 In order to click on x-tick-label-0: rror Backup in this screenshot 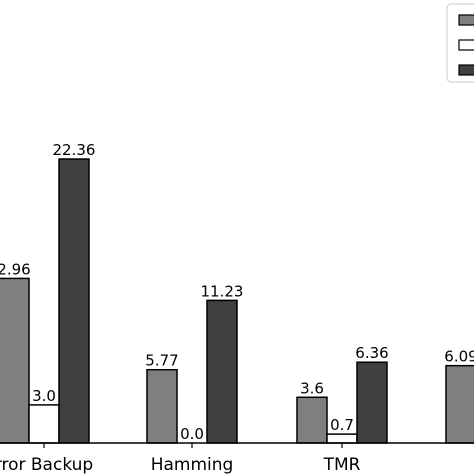, I will do `click(46, 464)`.